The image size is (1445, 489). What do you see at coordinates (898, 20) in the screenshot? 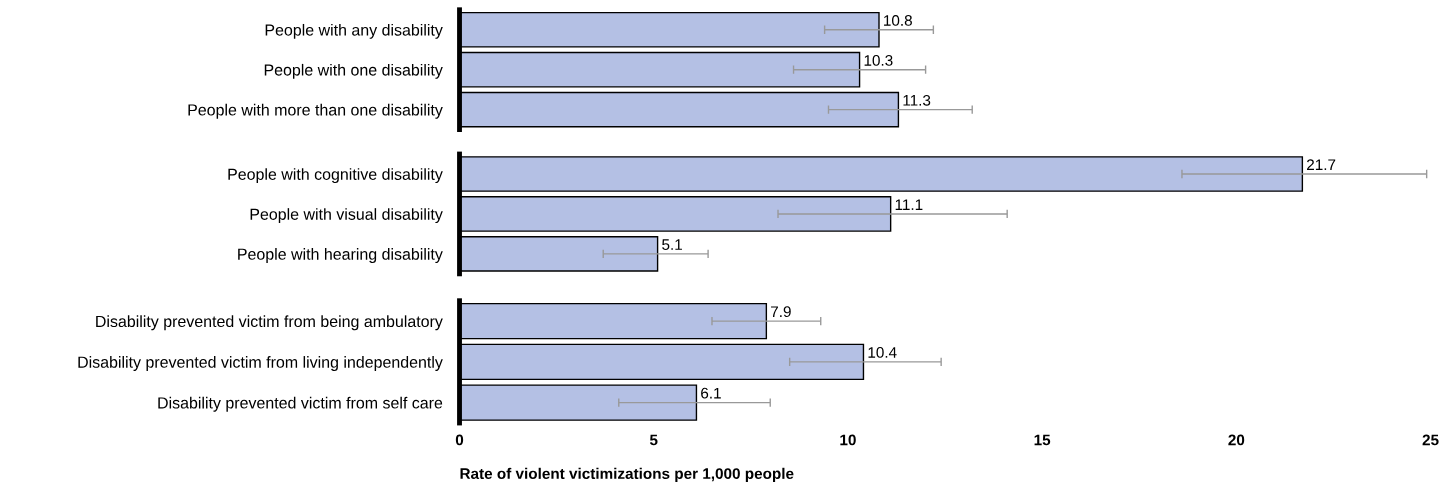
I see `data-label: 10.8` at bounding box center [898, 20].